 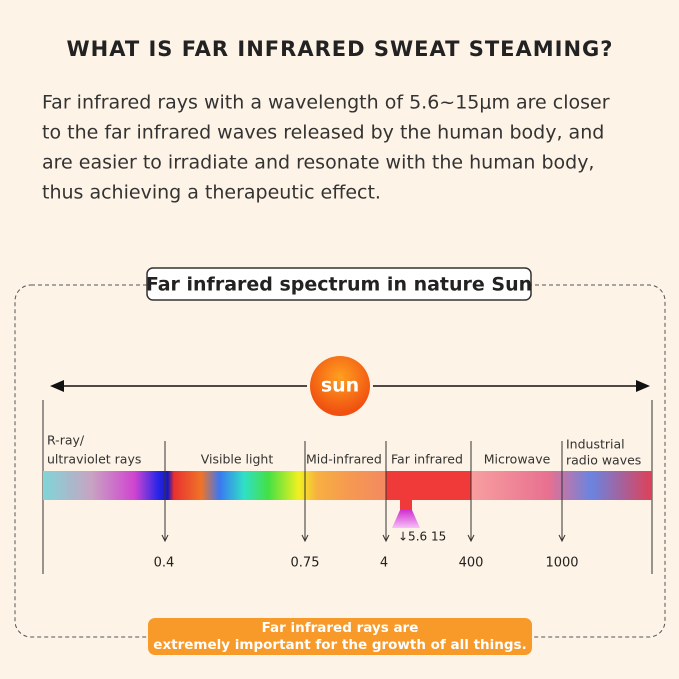 What do you see at coordinates (428, 485) in the screenshot?
I see `far-infrared-band` at bounding box center [428, 485].